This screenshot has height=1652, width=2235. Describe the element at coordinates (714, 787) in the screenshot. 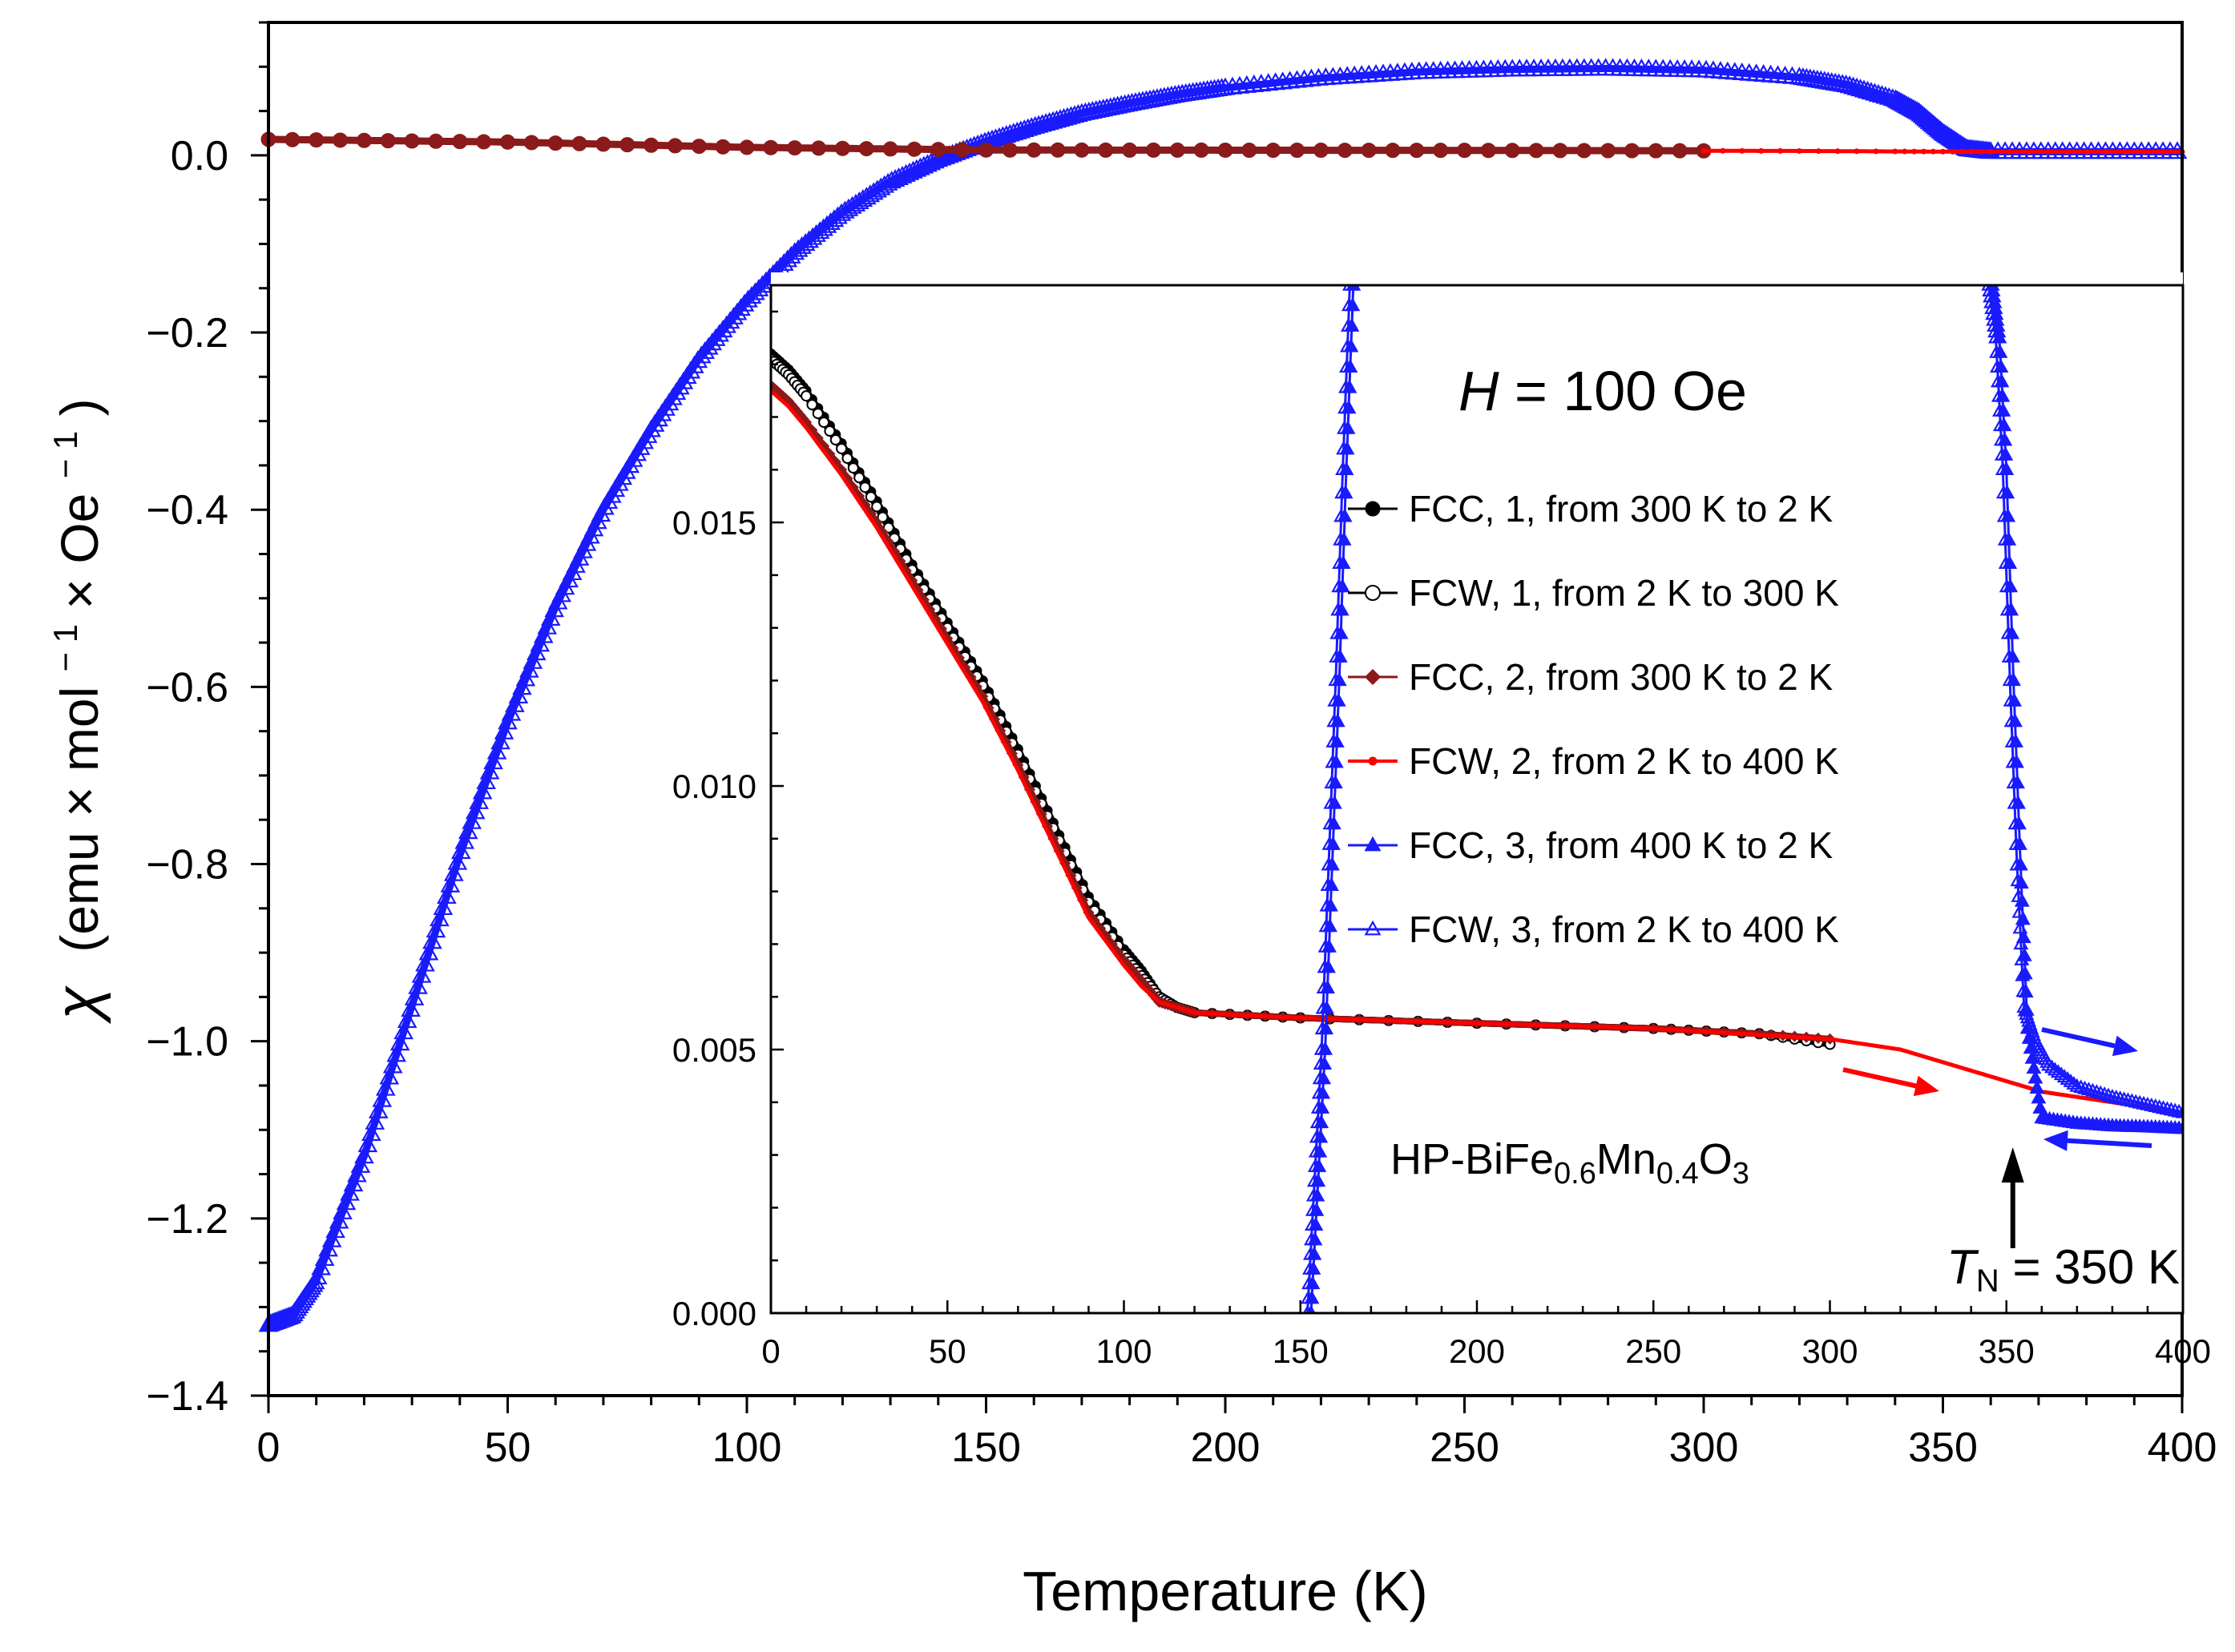

I see `inset-y-tick-label: 0.010` at that location.